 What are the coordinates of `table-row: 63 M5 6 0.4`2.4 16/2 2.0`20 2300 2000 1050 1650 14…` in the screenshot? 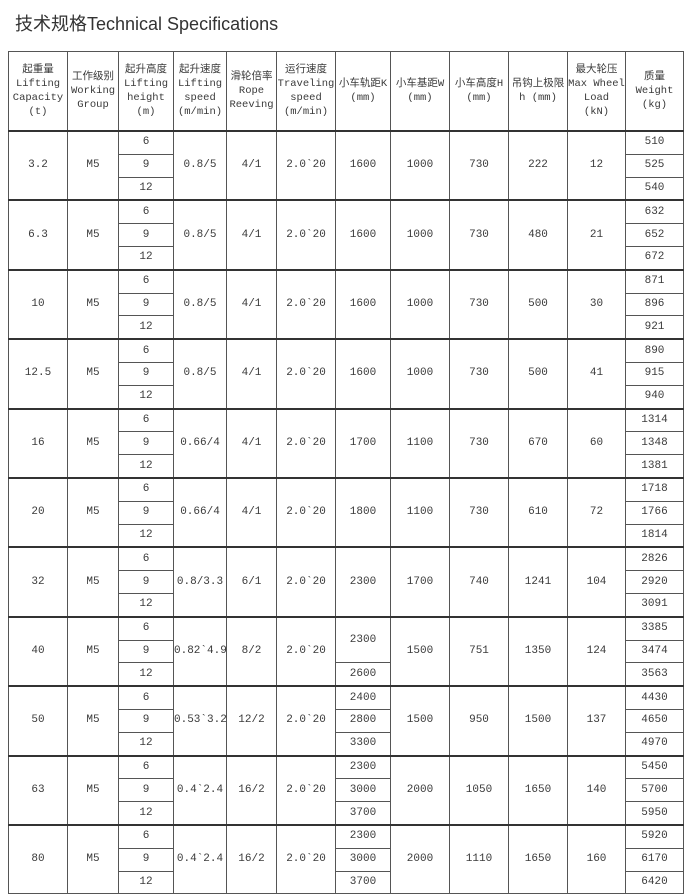 It's located at (346, 790).